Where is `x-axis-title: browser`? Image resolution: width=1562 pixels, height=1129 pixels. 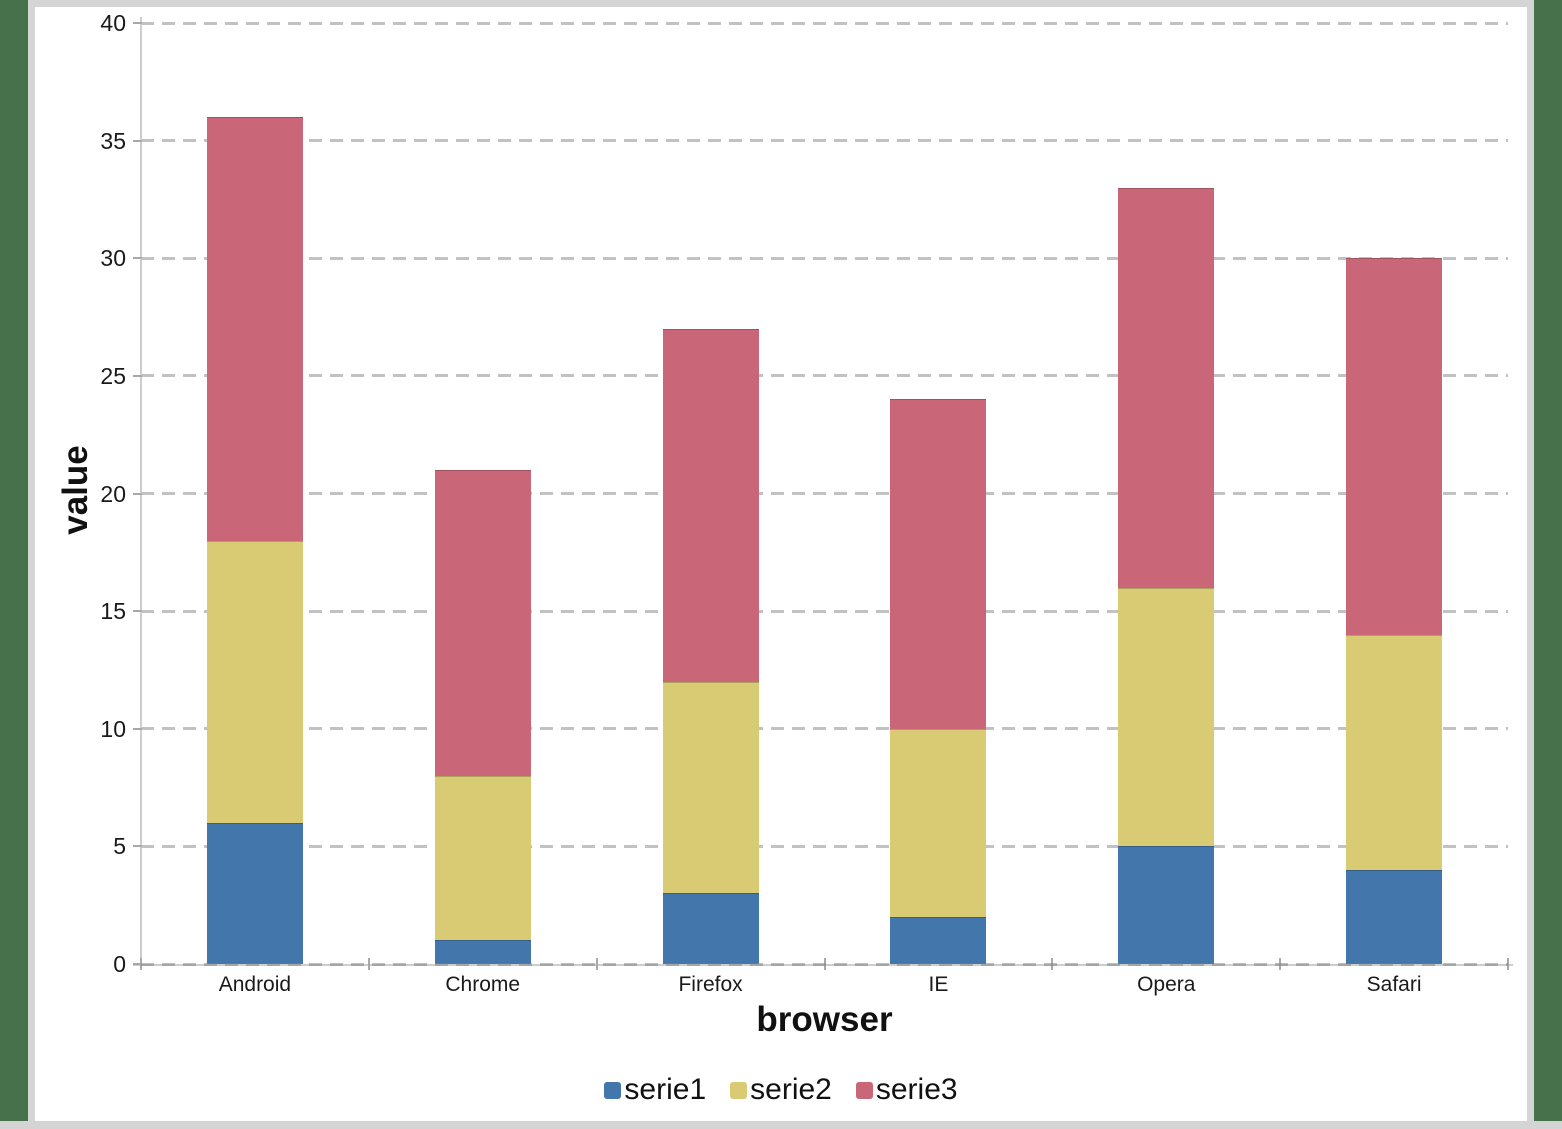
x-axis-title: browser is located at coordinates (824, 1019).